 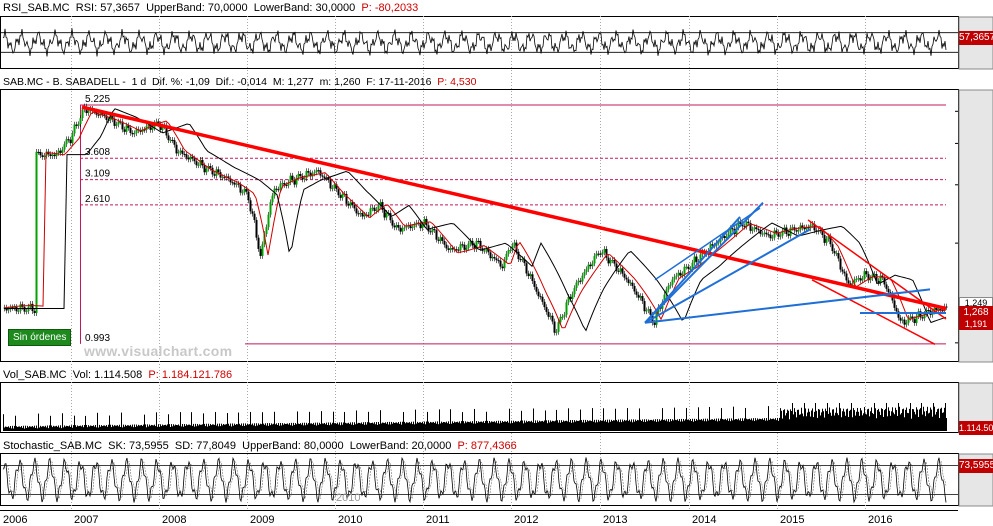 I want to click on price-date: F: 17-11-2016, so click(x=399, y=82).